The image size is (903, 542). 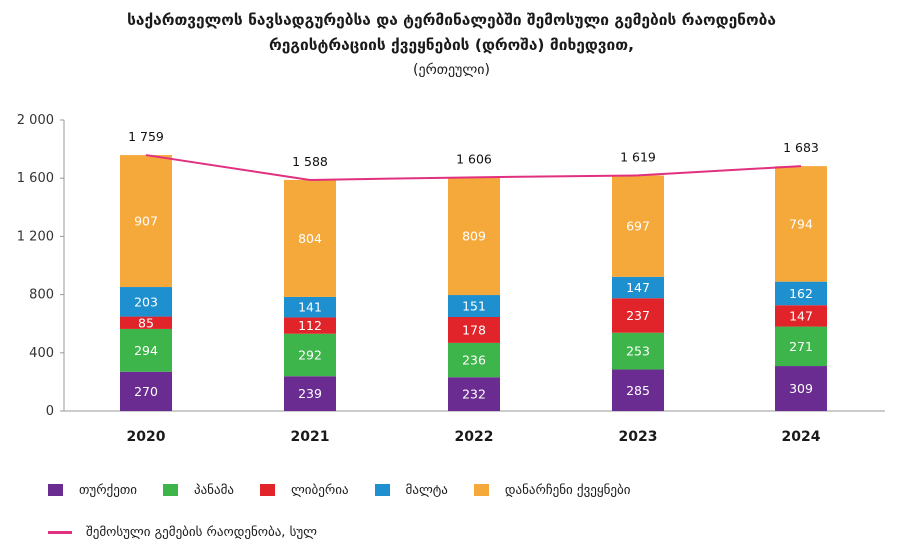 I want to click on legend-label-turkey: თურქეთი, so click(x=108, y=490).